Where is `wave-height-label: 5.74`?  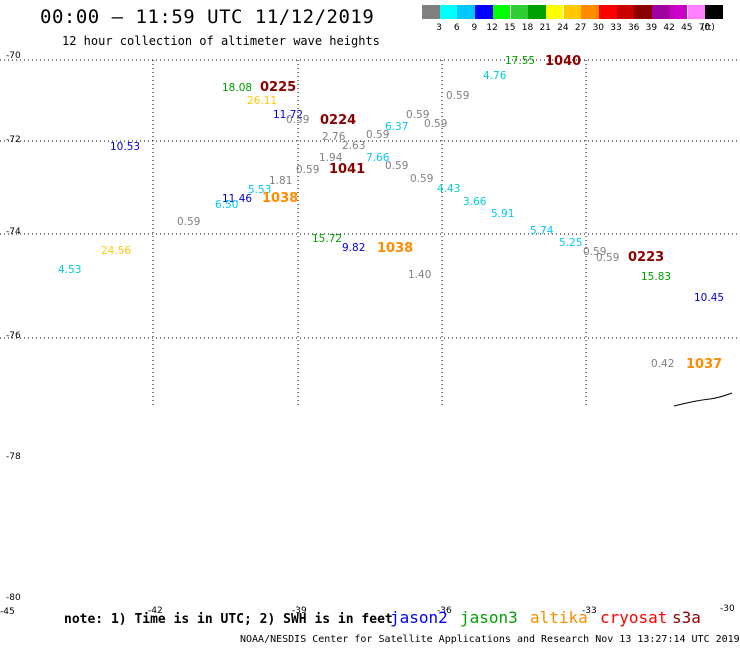 wave-height-label: 5.74 is located at coordinates (542, 231).